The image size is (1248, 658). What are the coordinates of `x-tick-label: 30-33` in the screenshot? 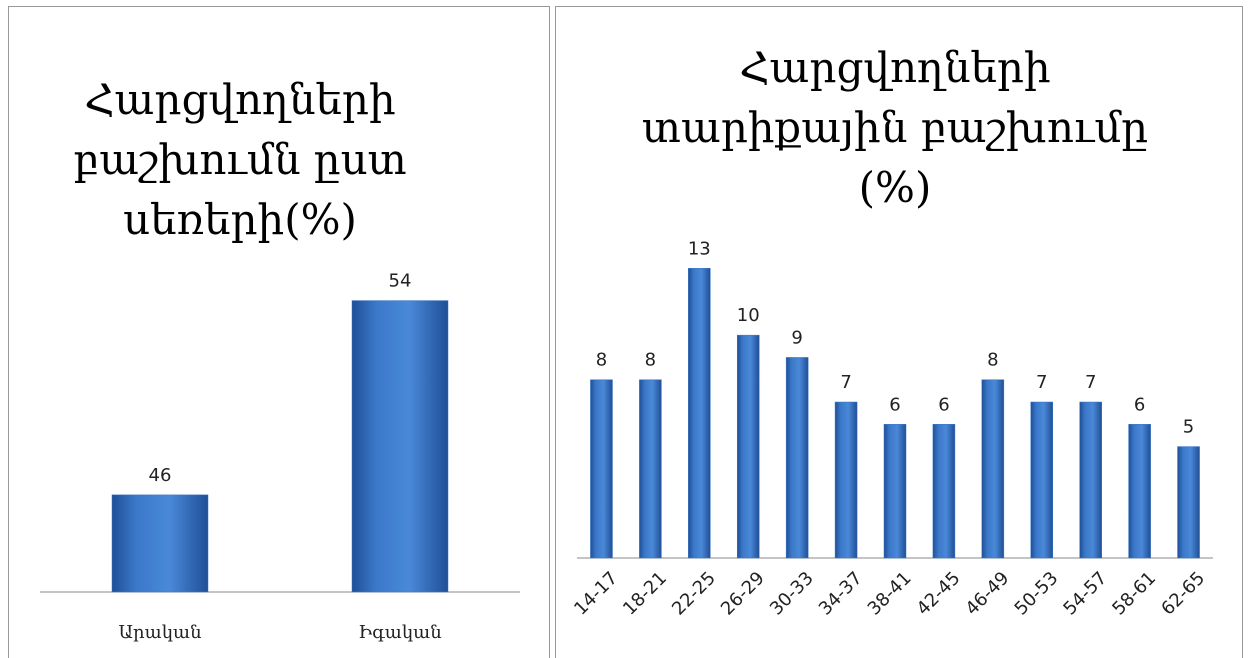 It's located at (792, 594).